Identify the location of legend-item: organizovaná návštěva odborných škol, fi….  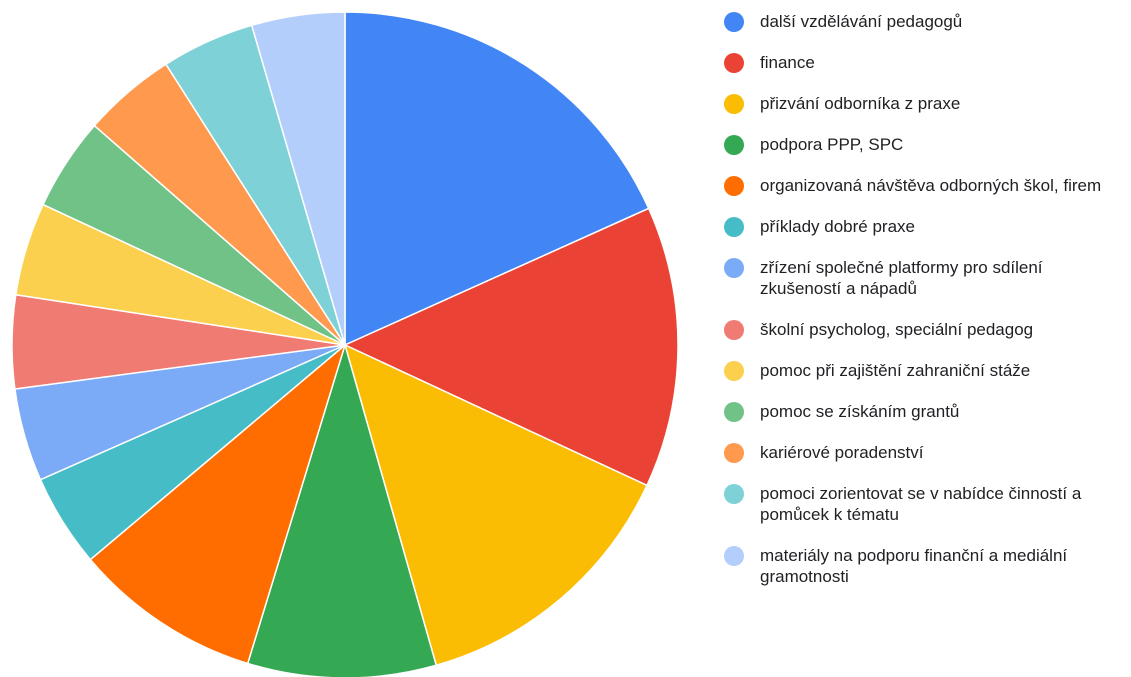
(924, 185).